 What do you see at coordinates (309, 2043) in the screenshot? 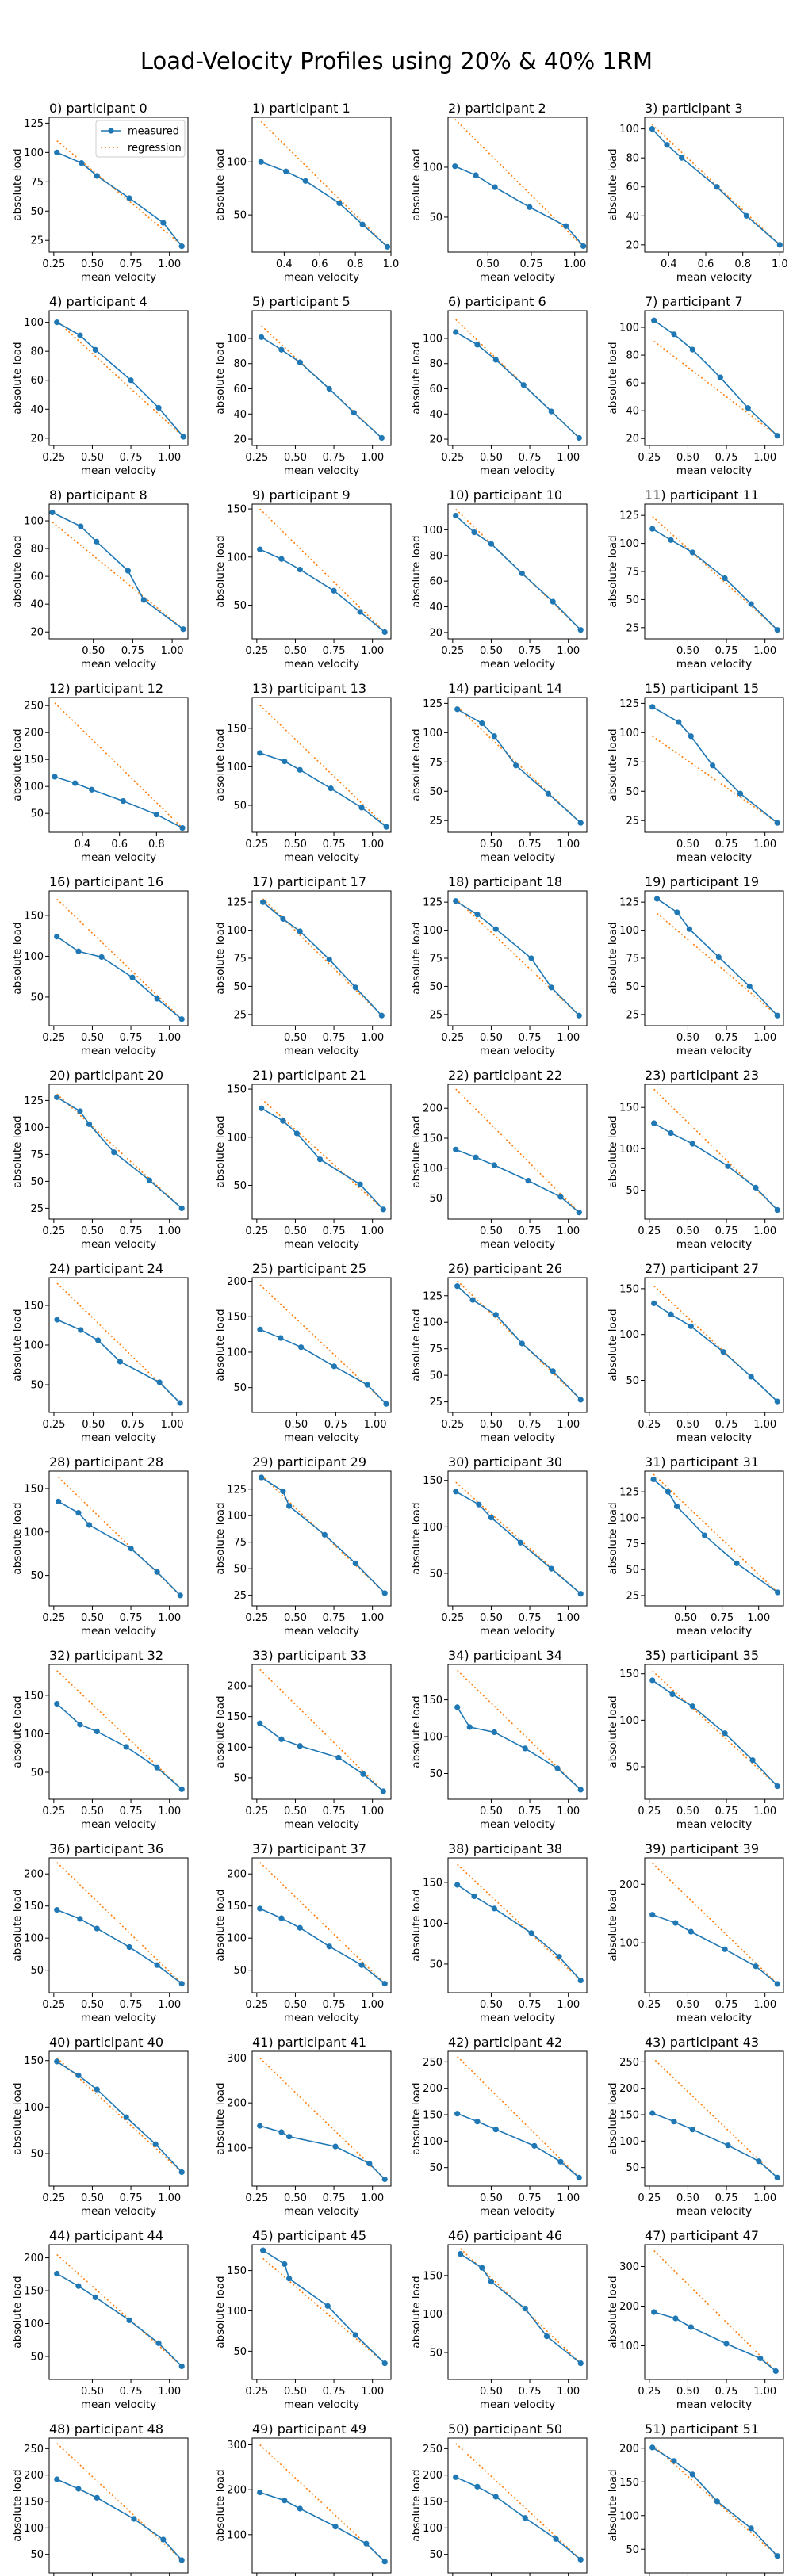
I see `subplot-title: 41) participant 41` at bounding box center [309, 2043].